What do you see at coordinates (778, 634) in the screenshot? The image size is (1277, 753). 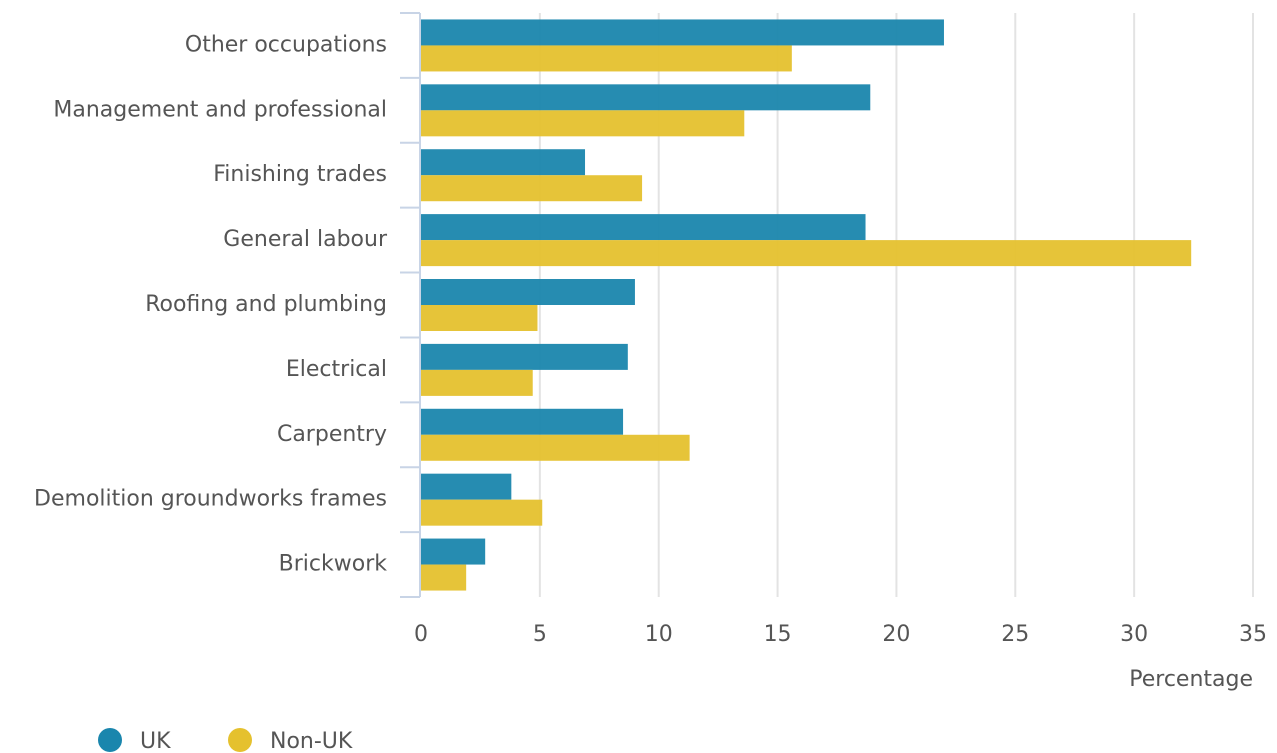 I see `x-tick-label: 15` at bounding box center [778, 634].